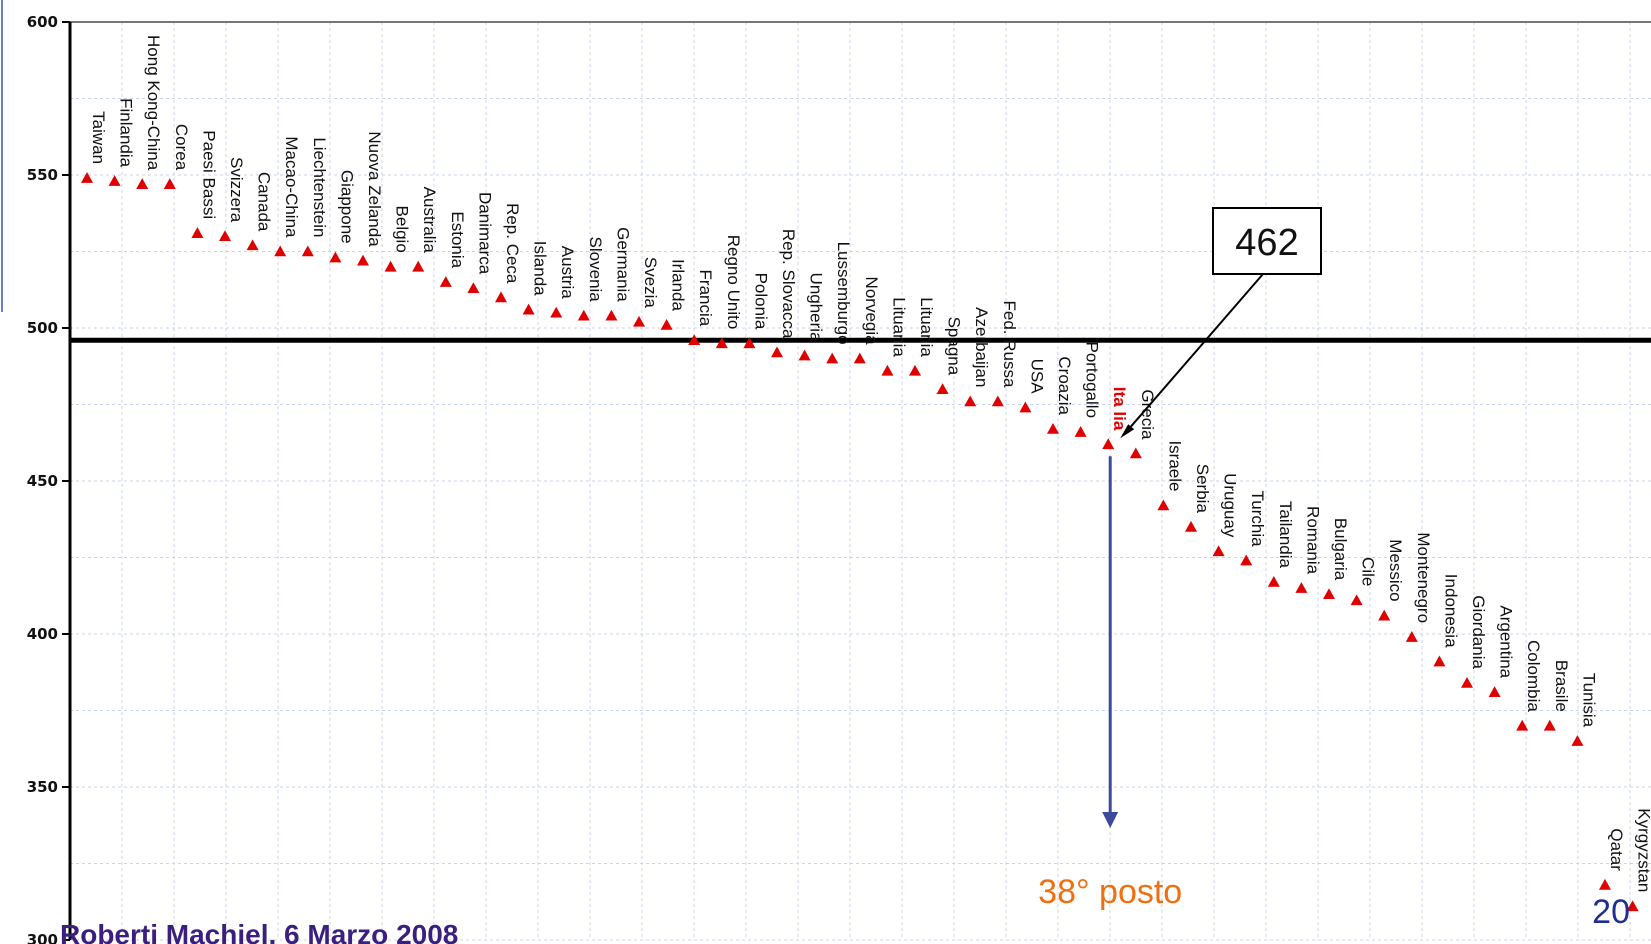 The image size is (1651, 944). I want to click on slide-footer: 20 Roberti Machiel, 6 Marzo 2008, so click(845, 918).